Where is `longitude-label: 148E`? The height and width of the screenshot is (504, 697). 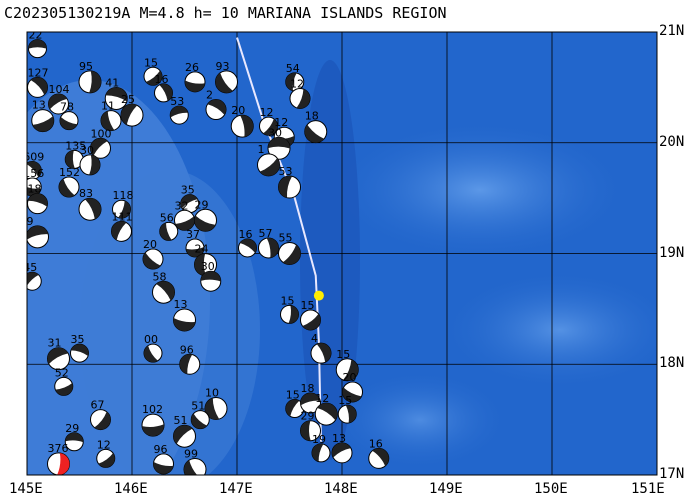
longitude-label: 148E is located at coordinates (341, 489).